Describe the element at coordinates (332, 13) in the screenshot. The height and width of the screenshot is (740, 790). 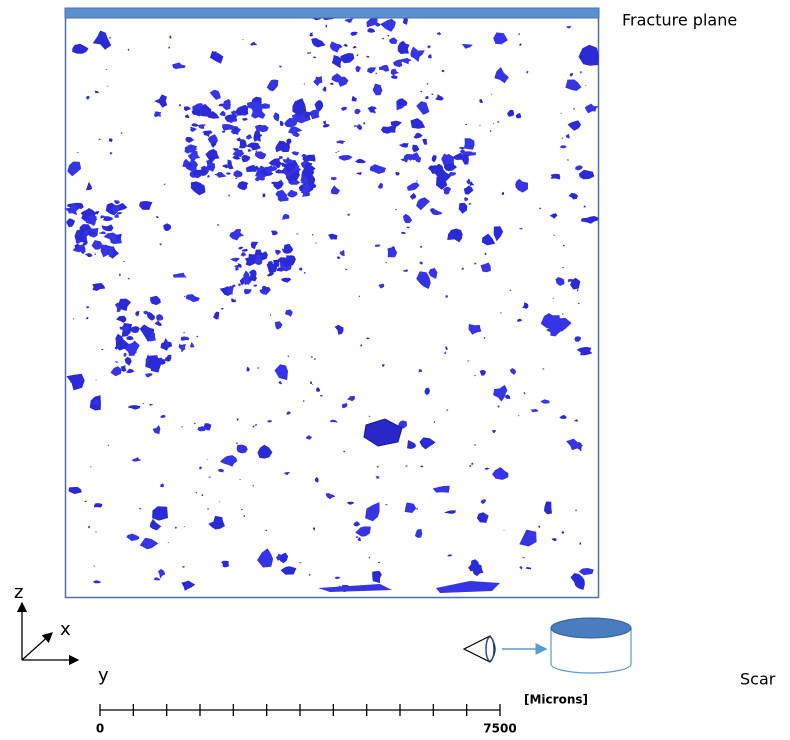
I see `fracture-plane-bar` at that location.